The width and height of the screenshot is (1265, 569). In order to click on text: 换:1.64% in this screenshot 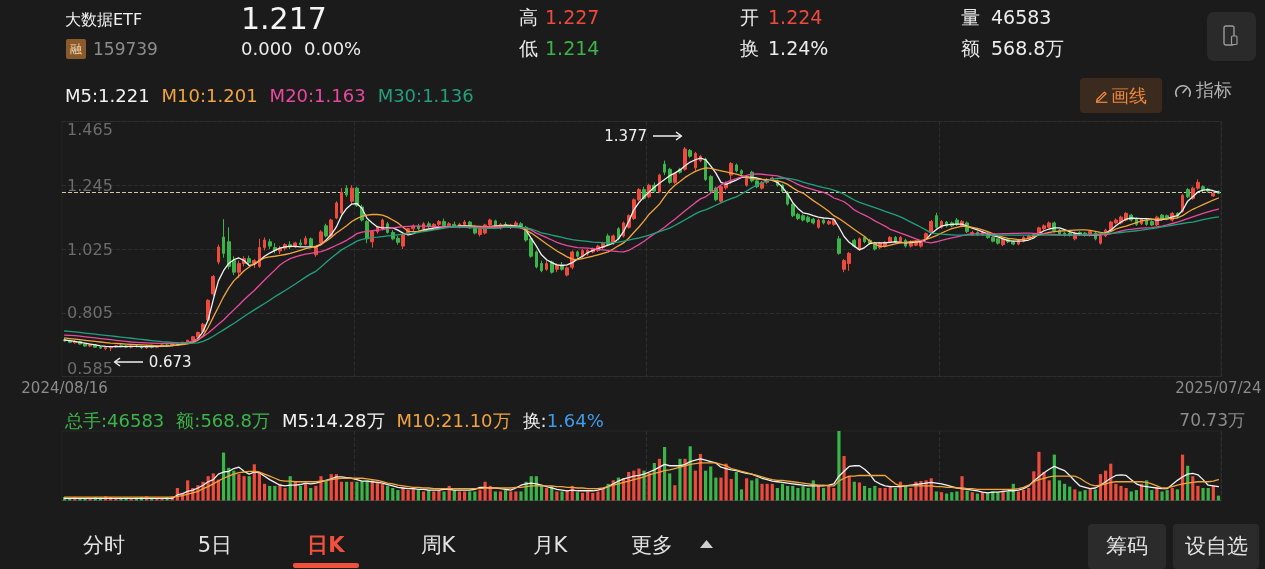, I will do `click(563, 420)`.